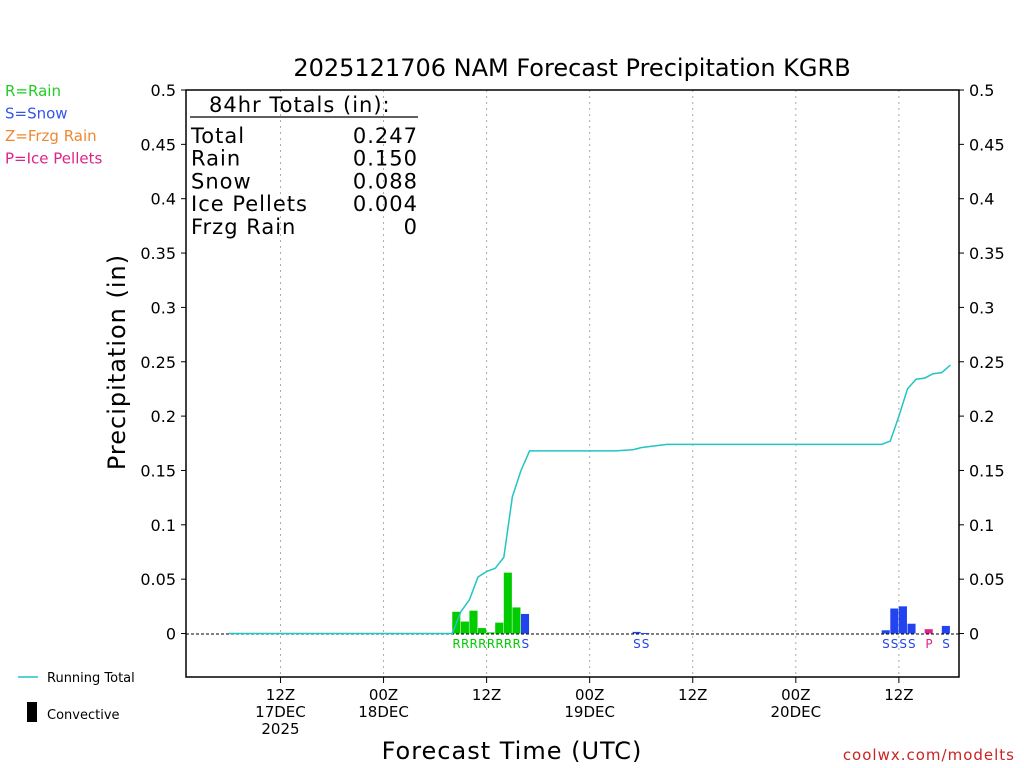  What do you see at coordinates (987, 253) in the screenshot?
I see `y-tick-label-right: 0.35` at bounding box center [987, 253].